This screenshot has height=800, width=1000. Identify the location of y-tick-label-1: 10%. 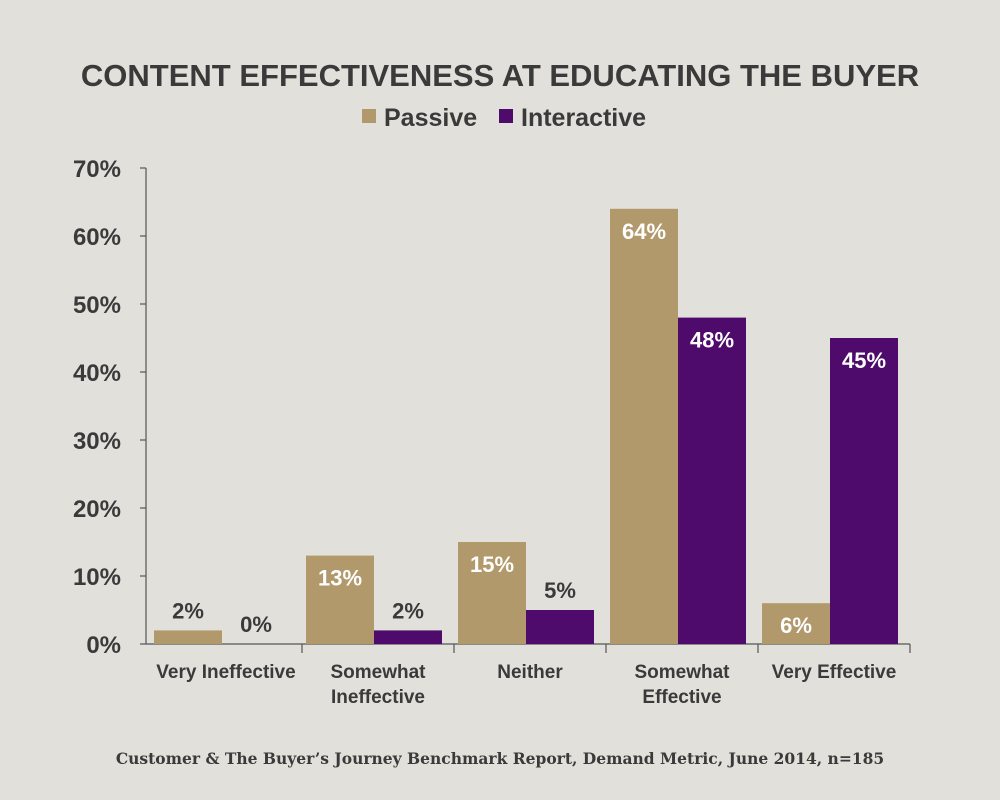
(97, 577).